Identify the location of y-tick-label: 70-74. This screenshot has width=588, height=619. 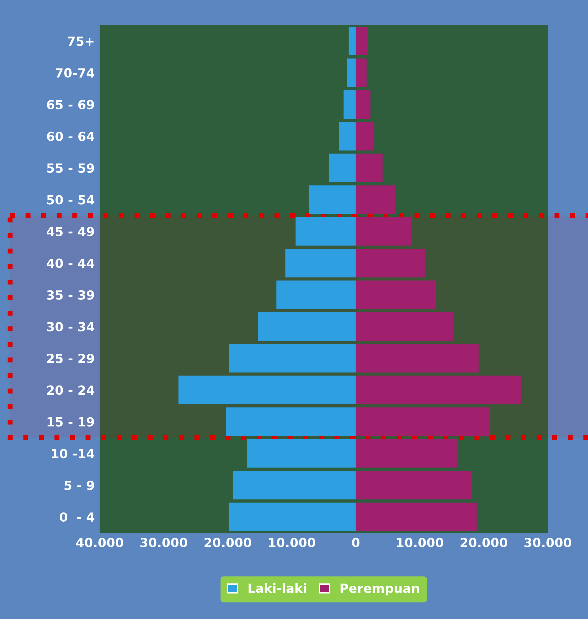
(75, 73).